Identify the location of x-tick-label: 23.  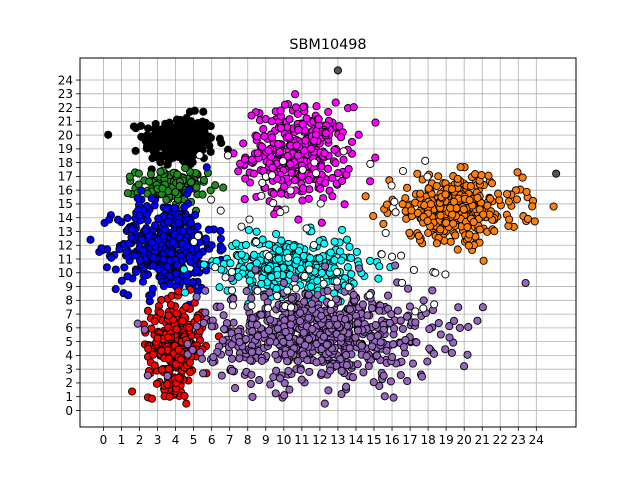
(518, 440).